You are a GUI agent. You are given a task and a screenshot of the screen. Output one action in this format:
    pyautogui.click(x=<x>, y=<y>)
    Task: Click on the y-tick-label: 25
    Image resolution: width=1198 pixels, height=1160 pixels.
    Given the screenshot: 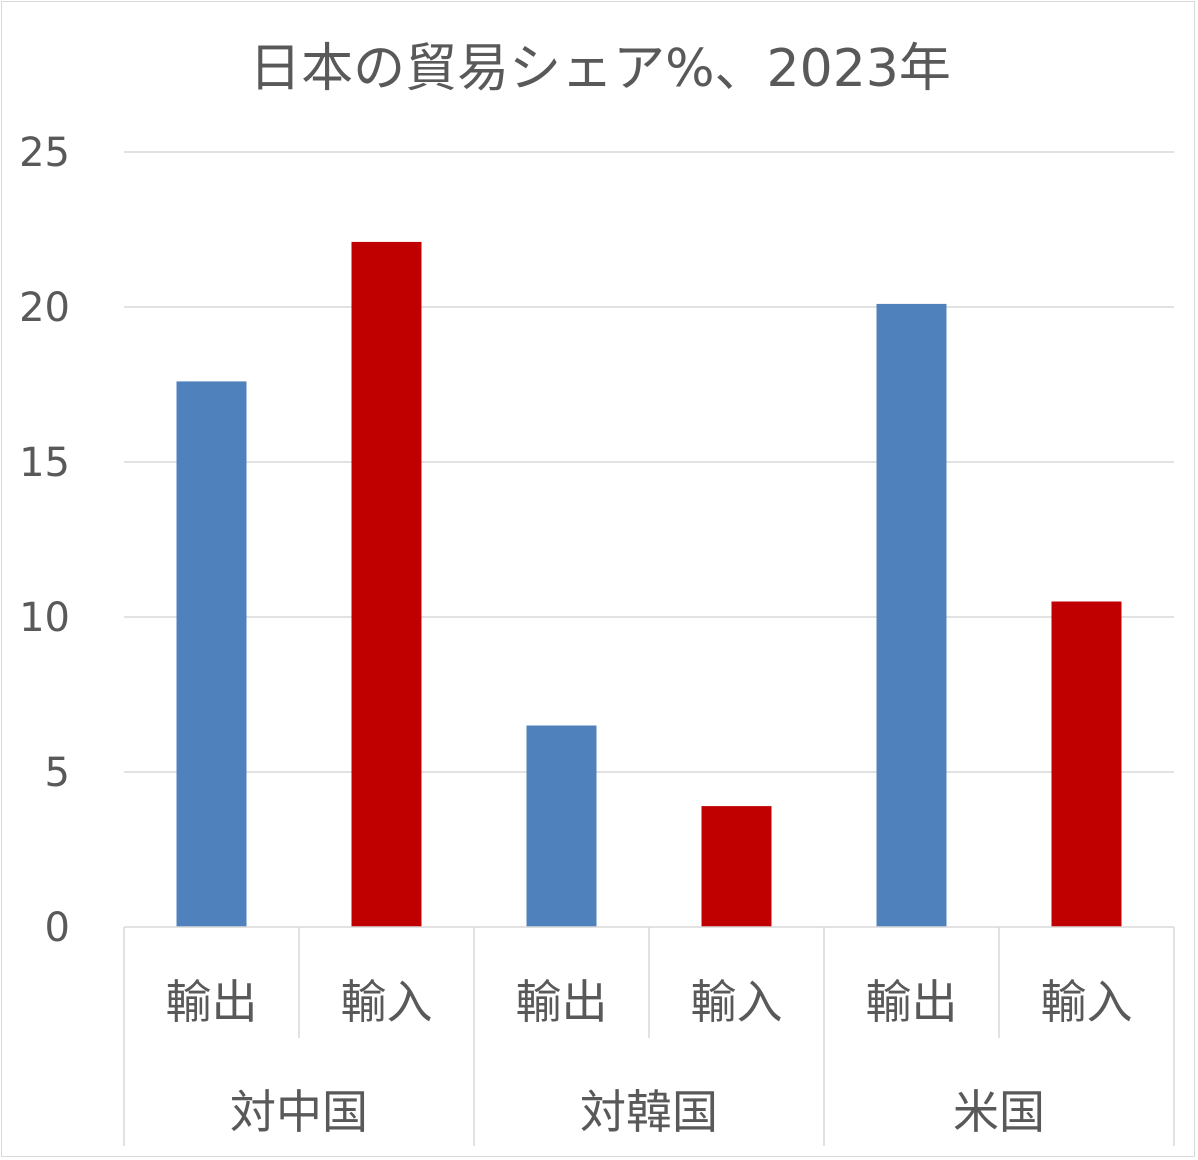 What is the action you would take?
    pyautogui.click(x=44, y=153)
    